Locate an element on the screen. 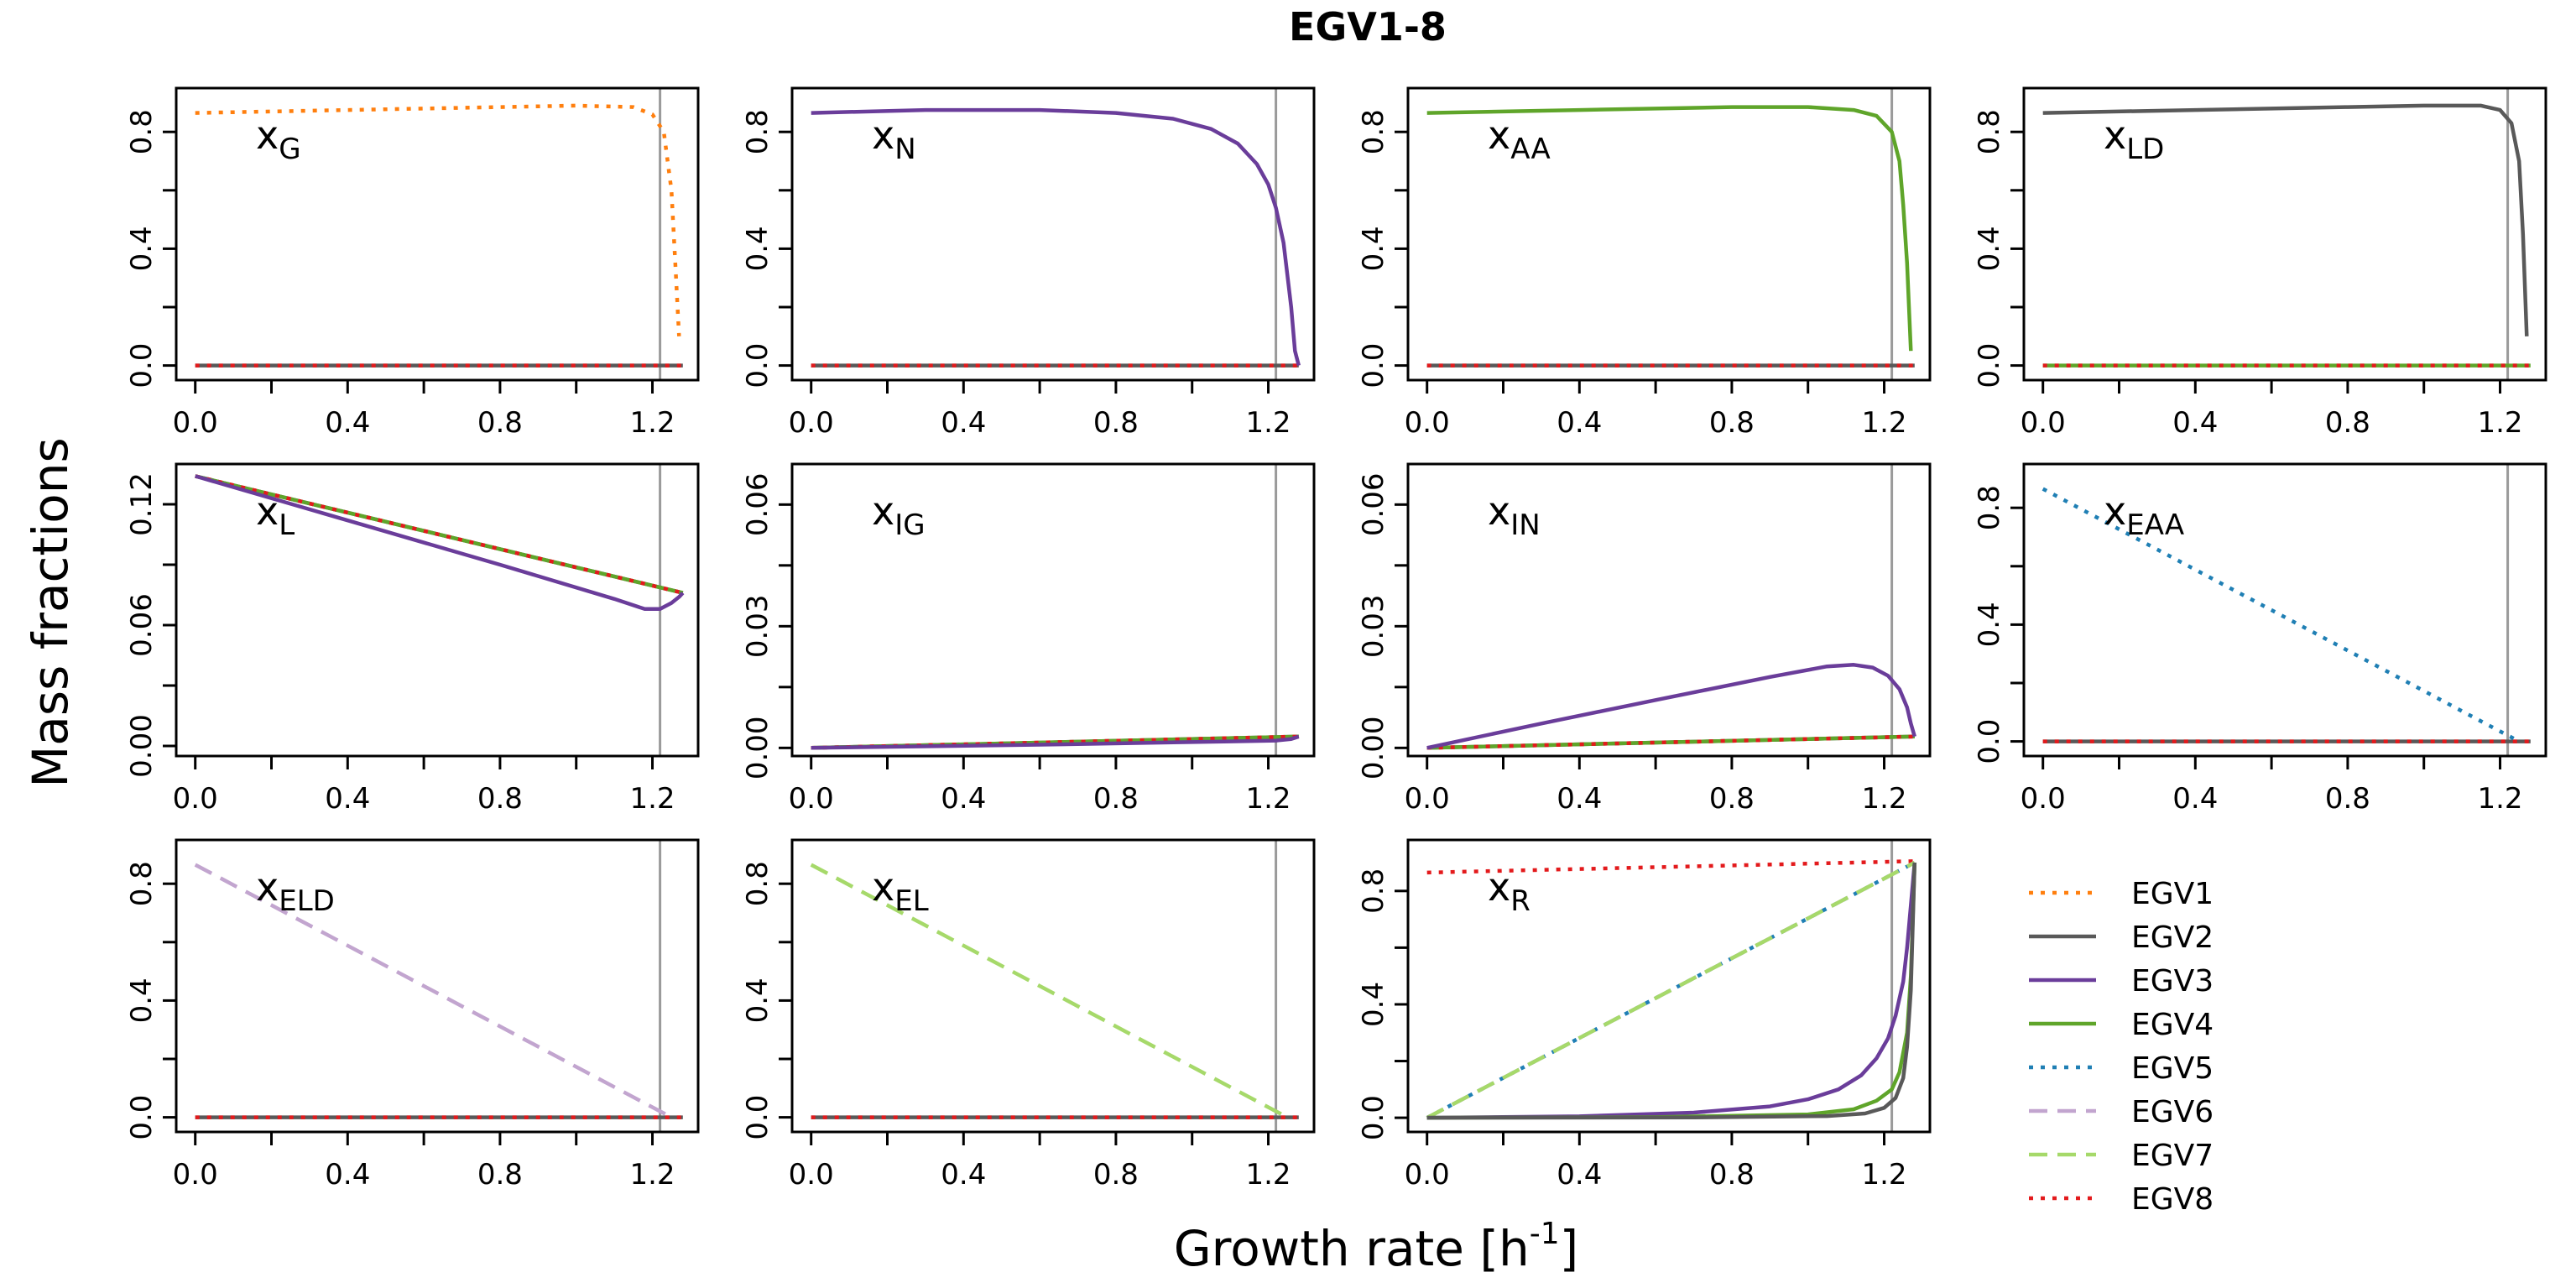 The height and width of the screenshot is (1288, 2576). panel-label: xIN is located at coordinates (1514, 515).